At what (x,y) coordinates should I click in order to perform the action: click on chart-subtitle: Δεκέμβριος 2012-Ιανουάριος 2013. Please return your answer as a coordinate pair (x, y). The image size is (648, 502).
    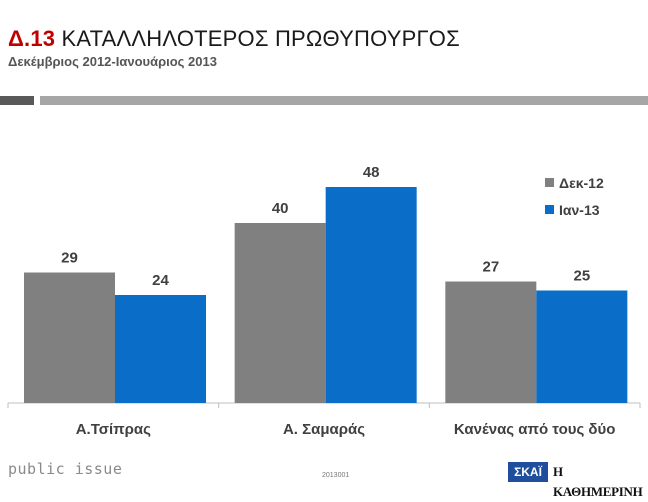
    Looking at the image, I should click on (112, 61).